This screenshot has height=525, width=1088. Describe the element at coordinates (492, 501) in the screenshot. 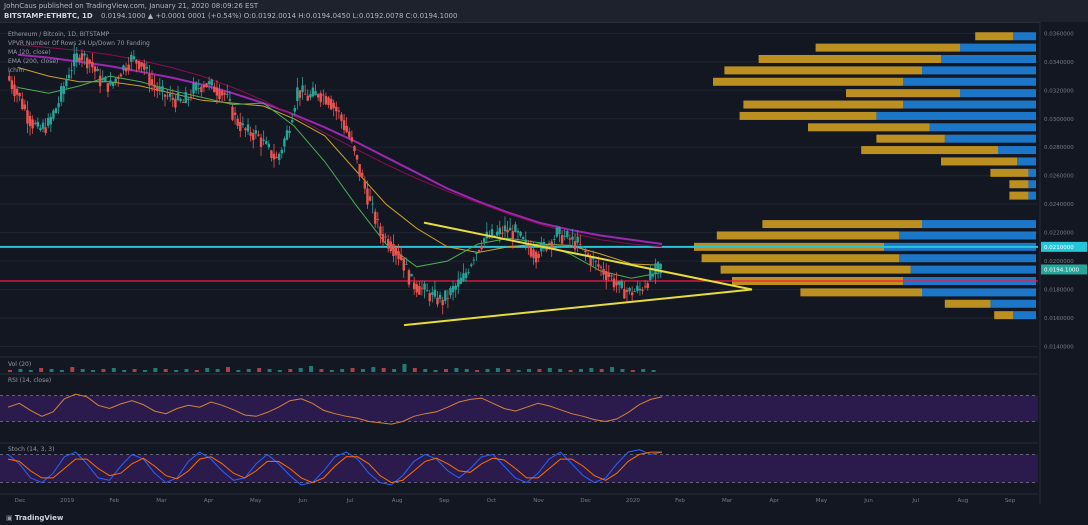

I see `time-tick-label: Oct` at that location.